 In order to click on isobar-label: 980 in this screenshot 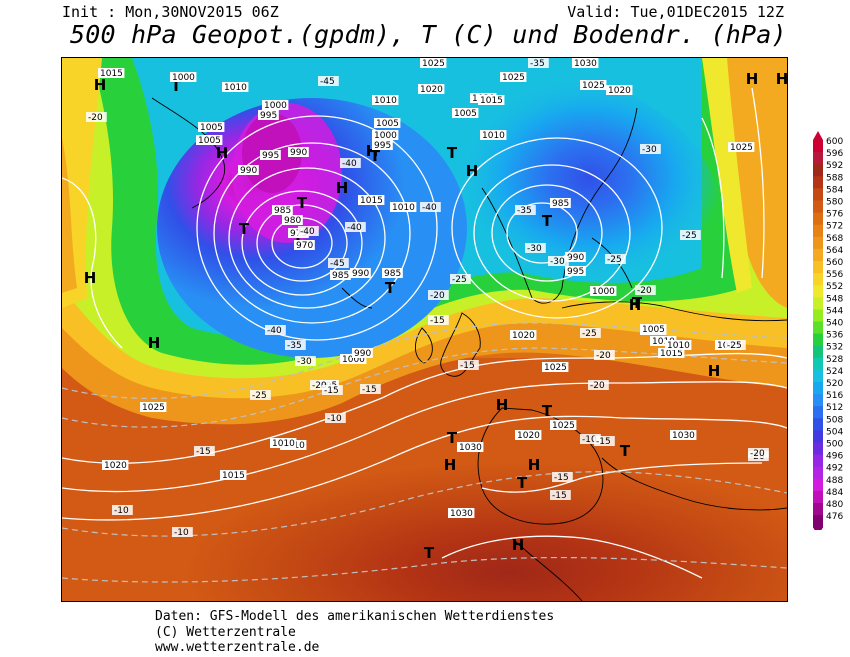, I will do `click(292, 221)`.